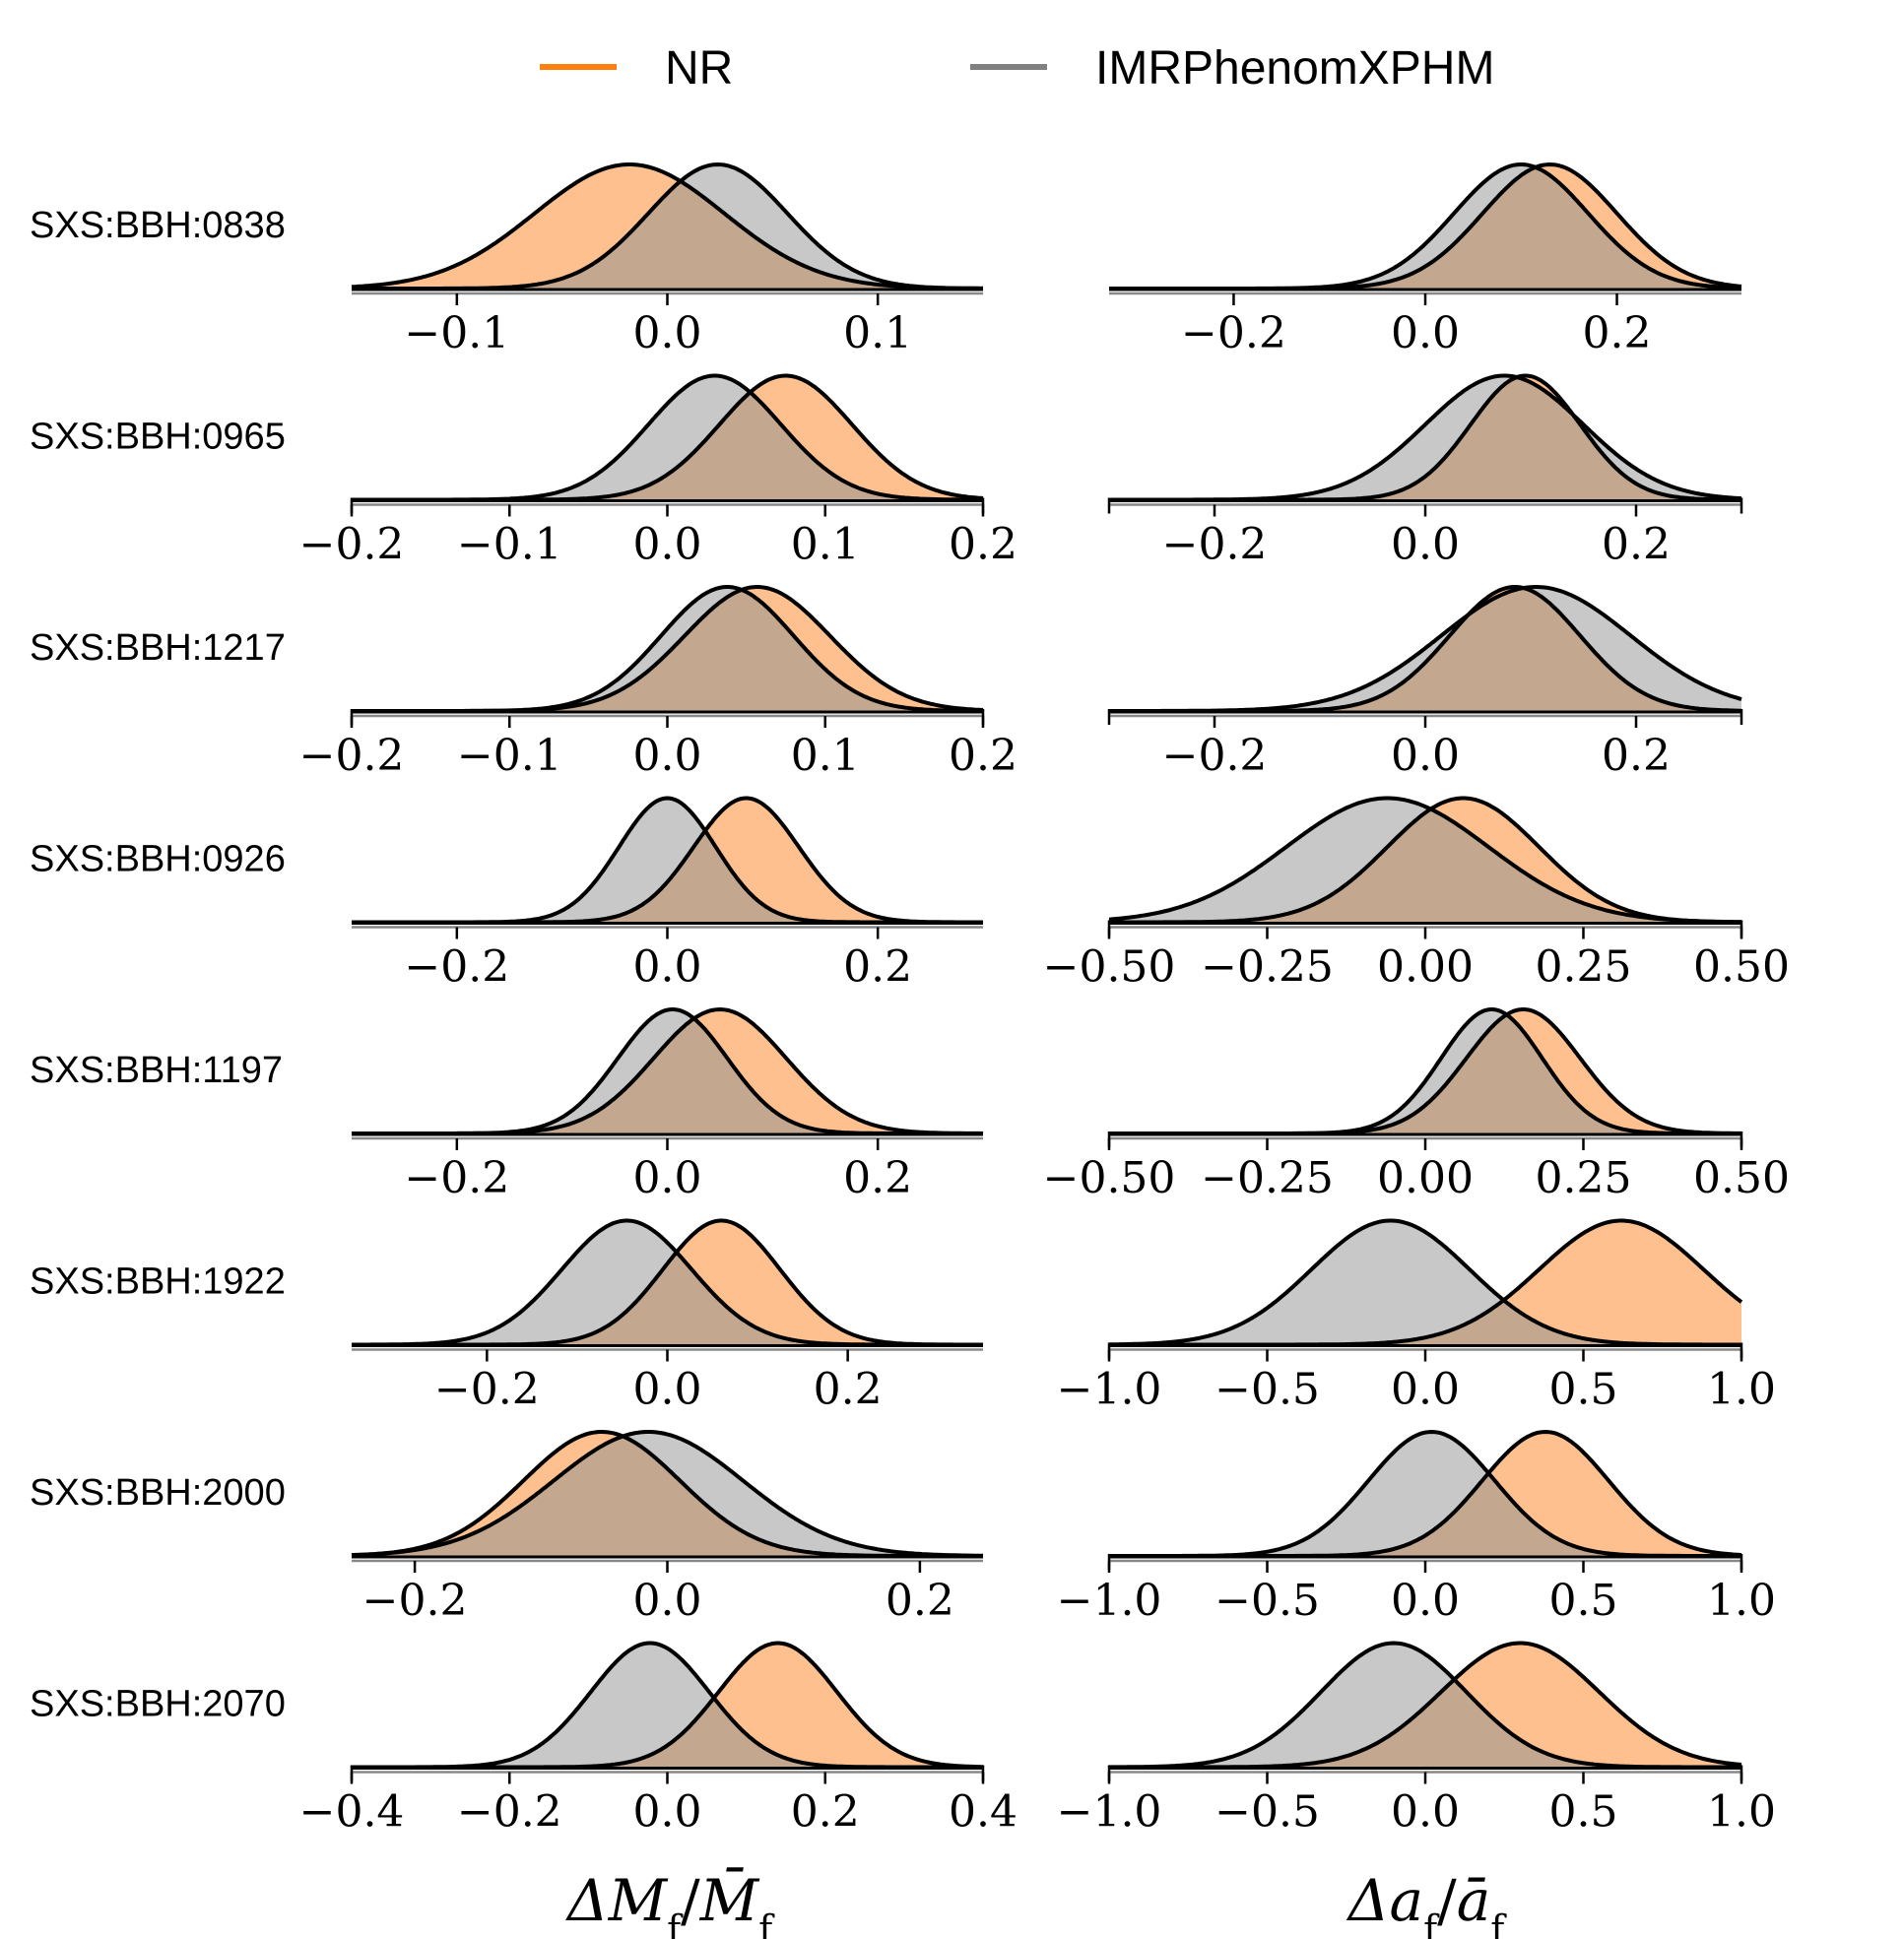  I want to click on row-label: SXS:BBH:1197, so click(156, 1070).